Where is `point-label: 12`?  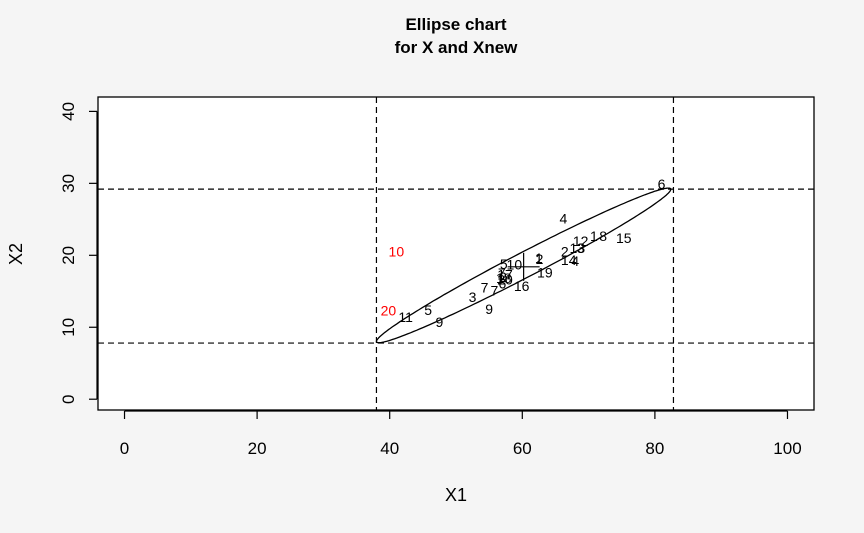
point-label: 12 is located at coordinates (581, 241).